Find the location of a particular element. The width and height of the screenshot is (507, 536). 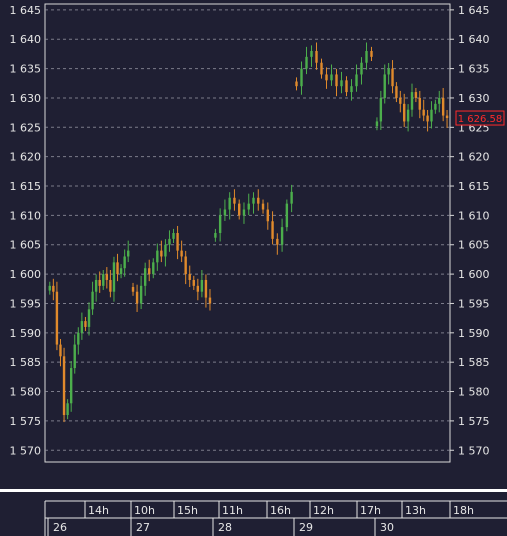

y-tick-label-right: 1 645 is located at coordinates (474, 10).